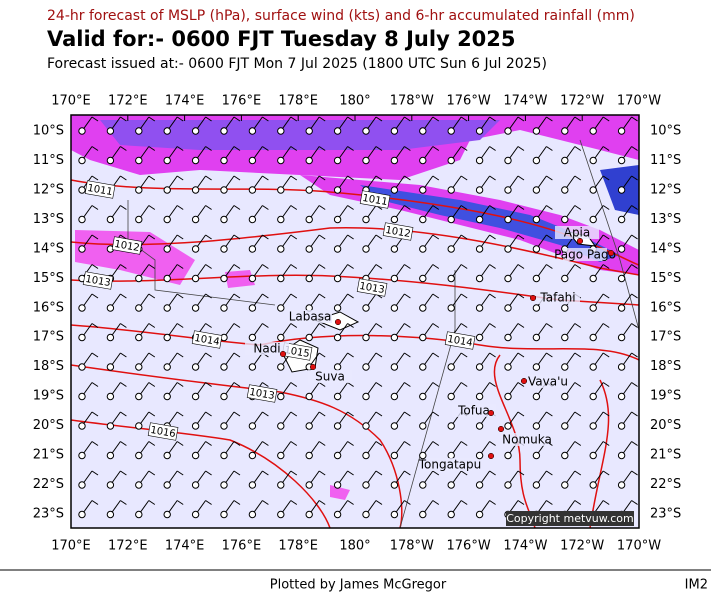 Image resolution: width=711 pixels, height=600 pixels. What do you see at coordinates (398, 231) in the screenshot?
I see `isobar-label-box` at bounding box center [398, 231].